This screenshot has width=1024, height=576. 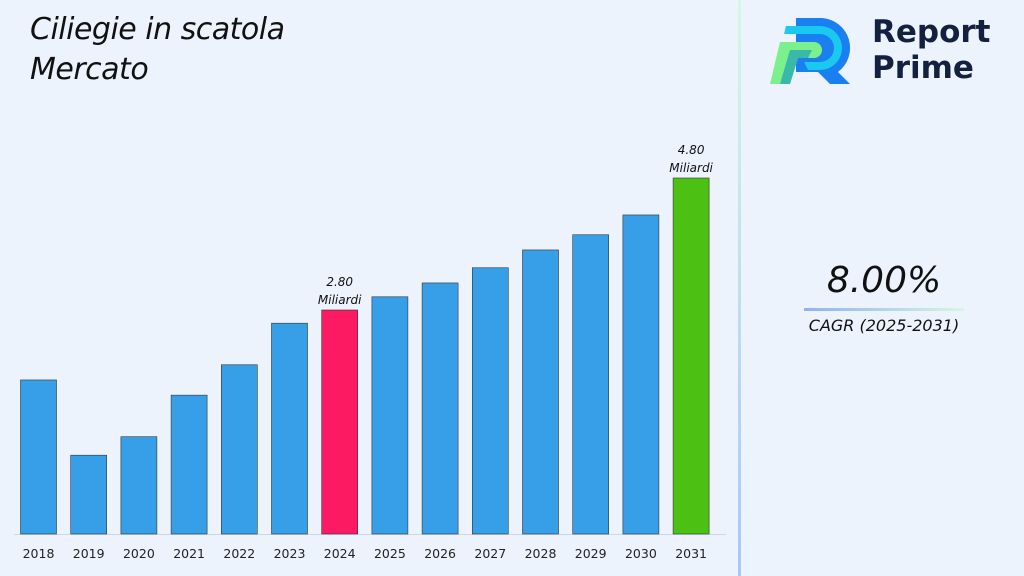 What do you see at coordinates (189, 553) in the screenshot?
I see `x-tick-label: 2021` at bounding box center [189, 553].